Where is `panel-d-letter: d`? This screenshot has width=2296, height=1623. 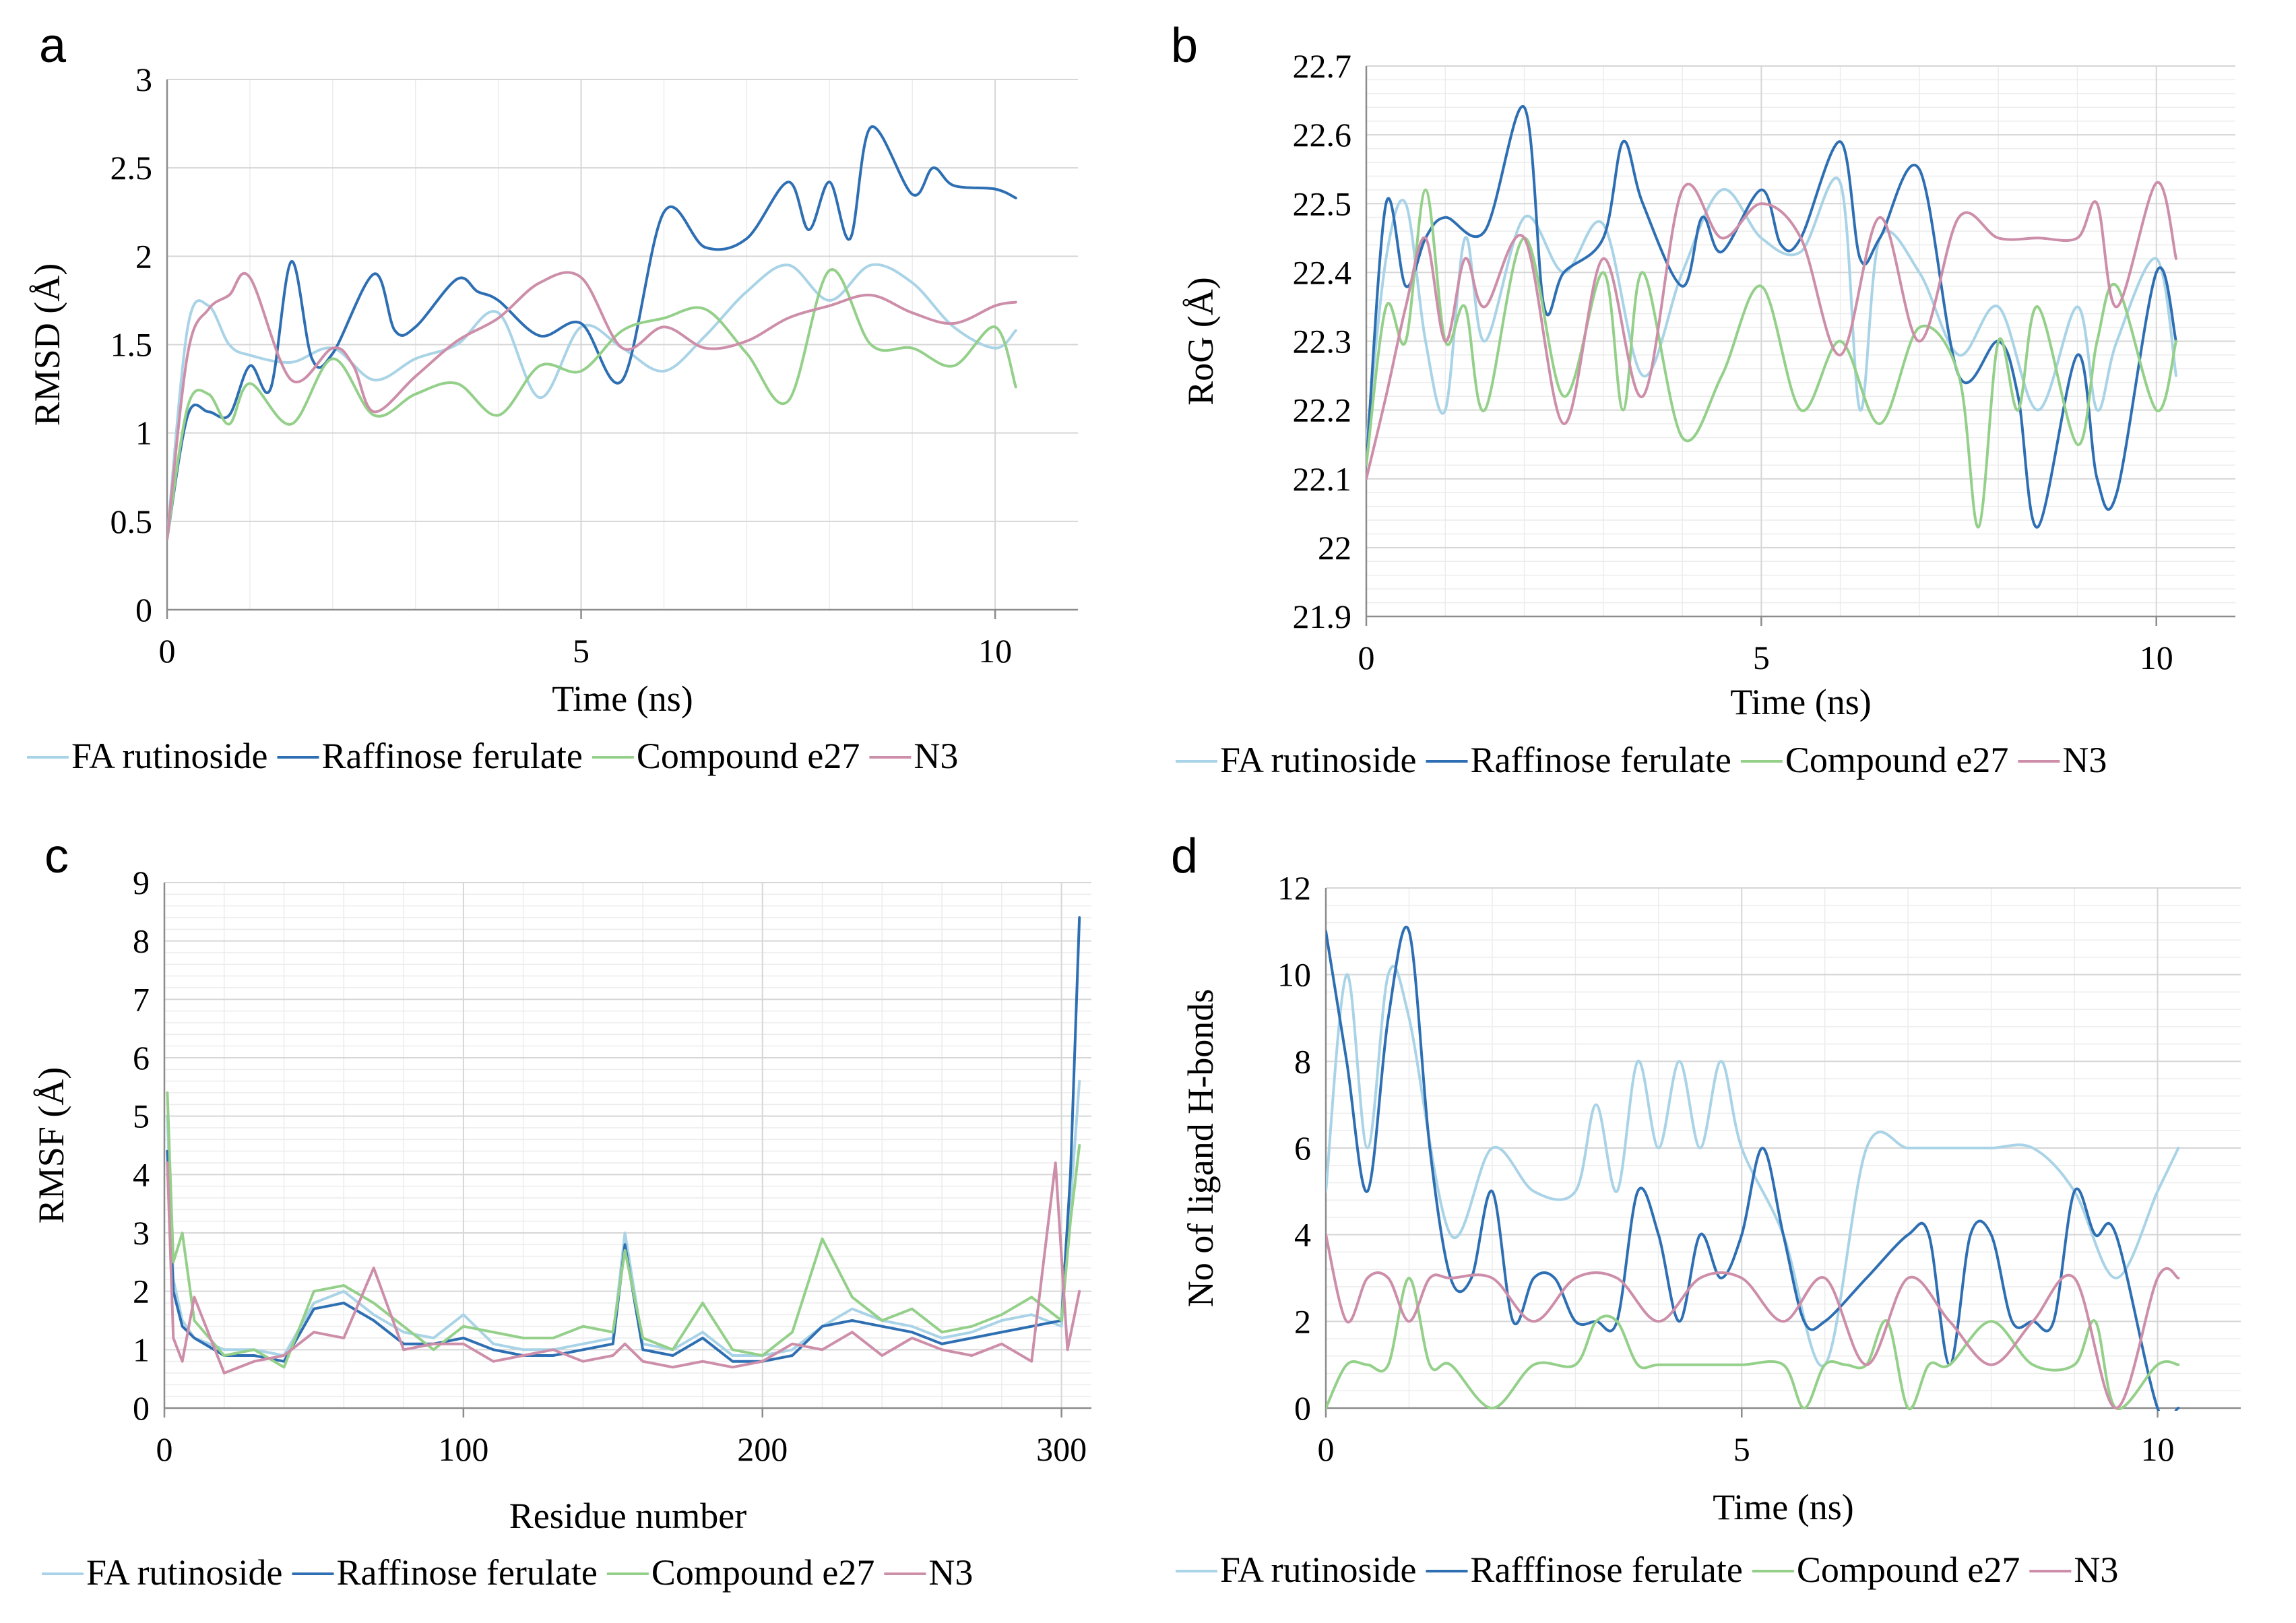
panel-d-letter: d is located at coordinates (1184, 856).